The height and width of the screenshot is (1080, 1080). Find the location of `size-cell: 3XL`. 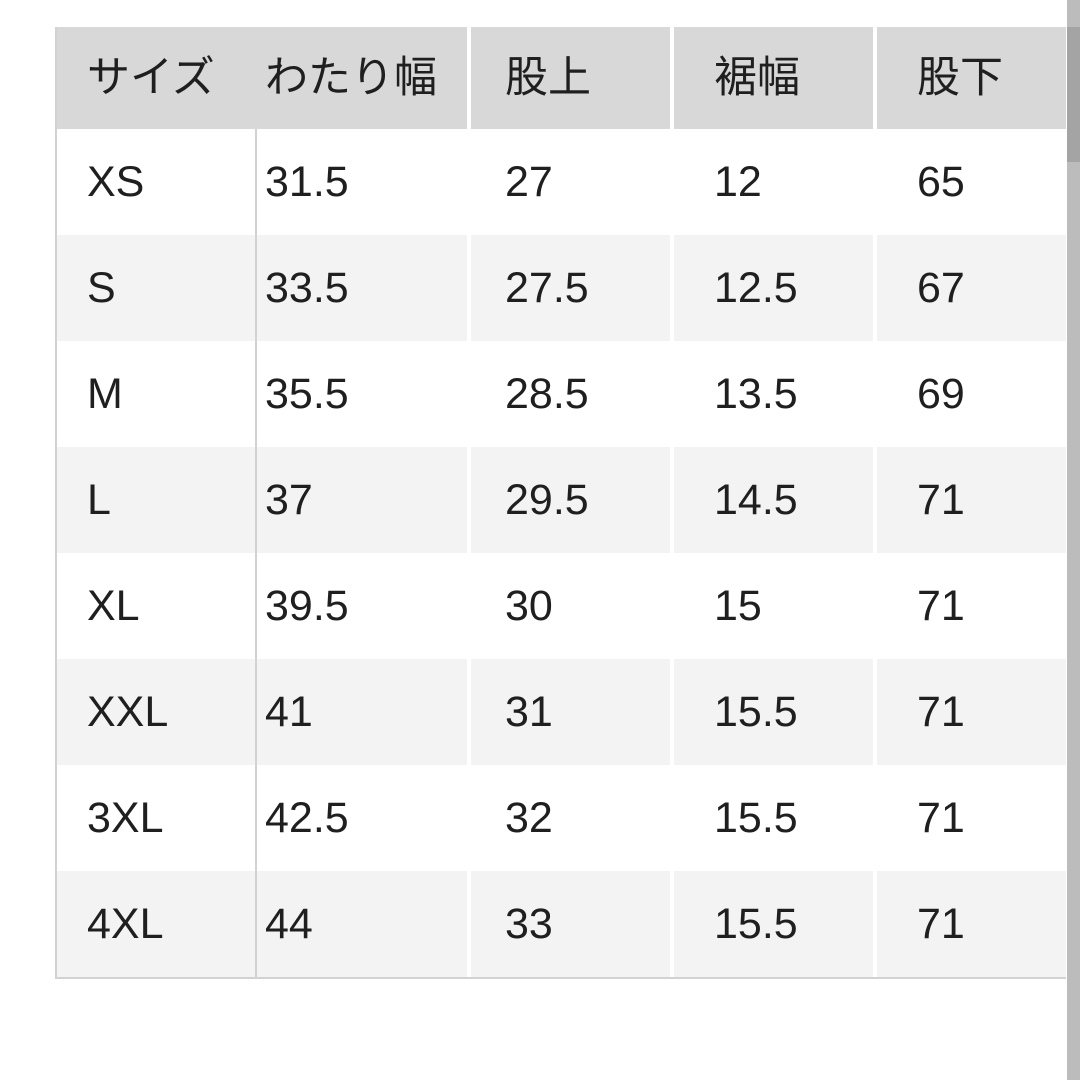

size-cell: 3XL is located at coordinates (156, 818).